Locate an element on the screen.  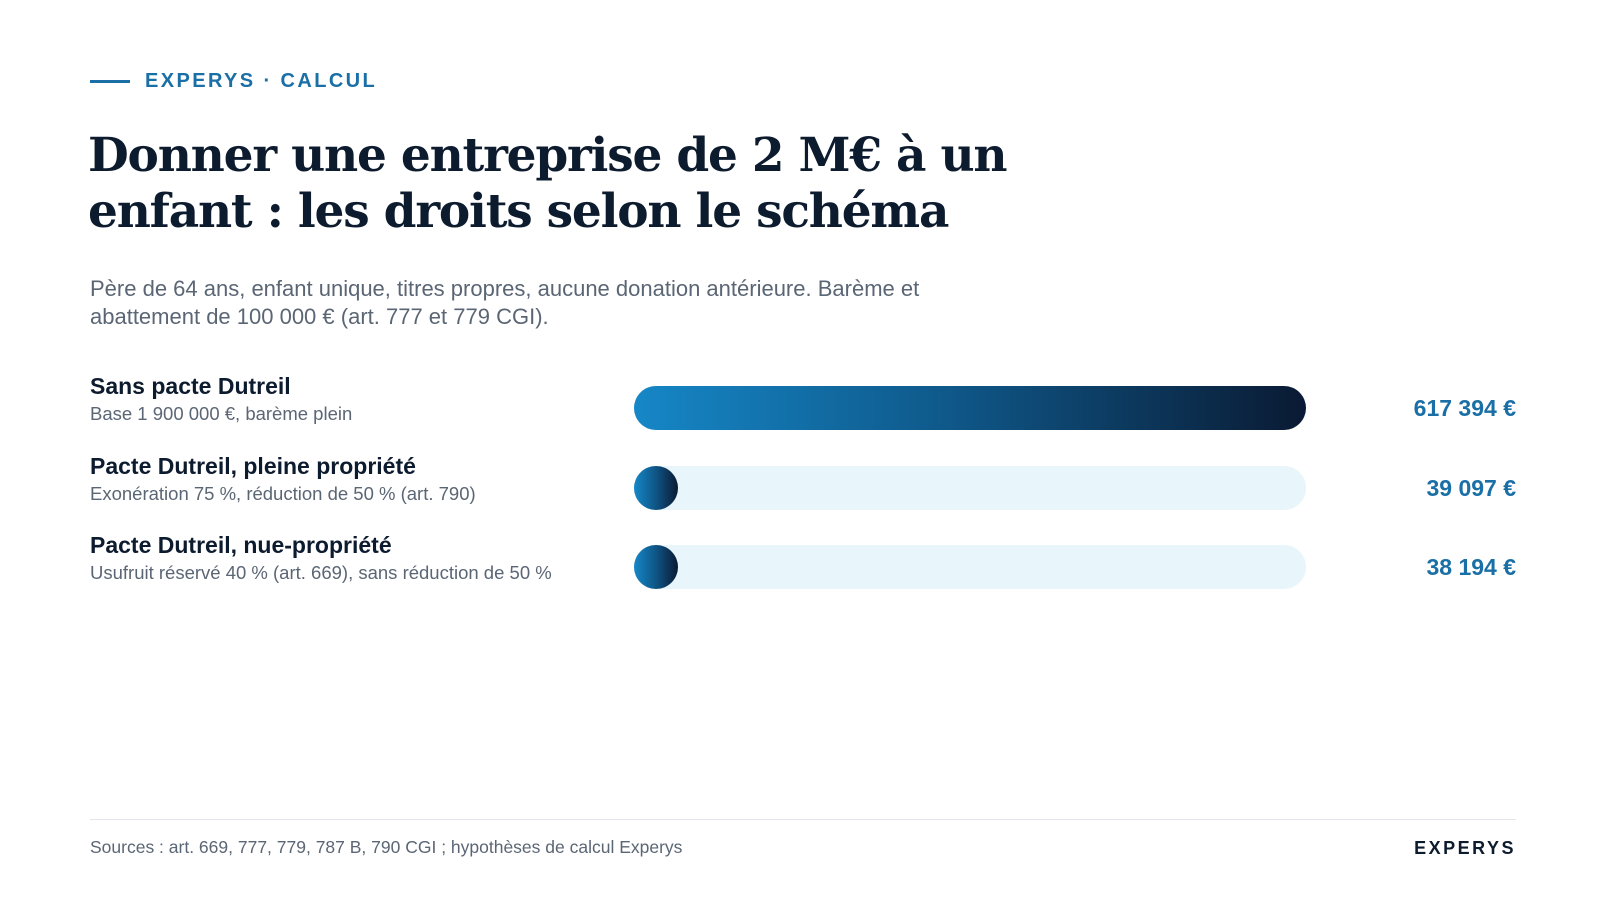
category-label: Sans pacte Dutreil is located at coordinates (190, 386).